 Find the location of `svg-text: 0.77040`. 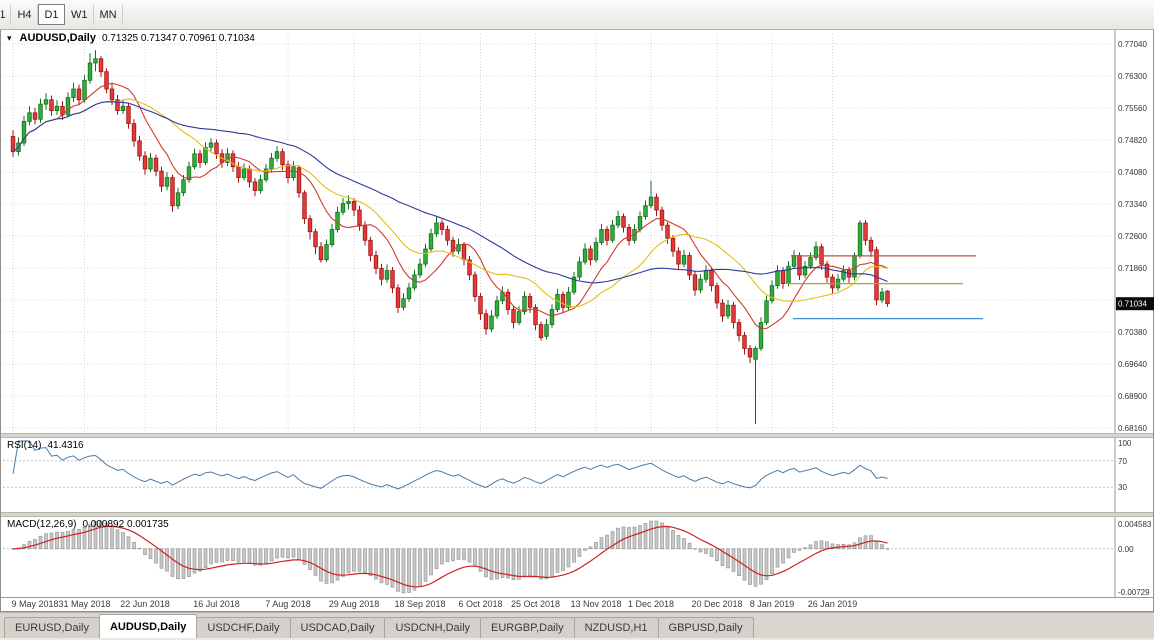

svg-text: 0.77040 is located at coordinates (1132, 44).